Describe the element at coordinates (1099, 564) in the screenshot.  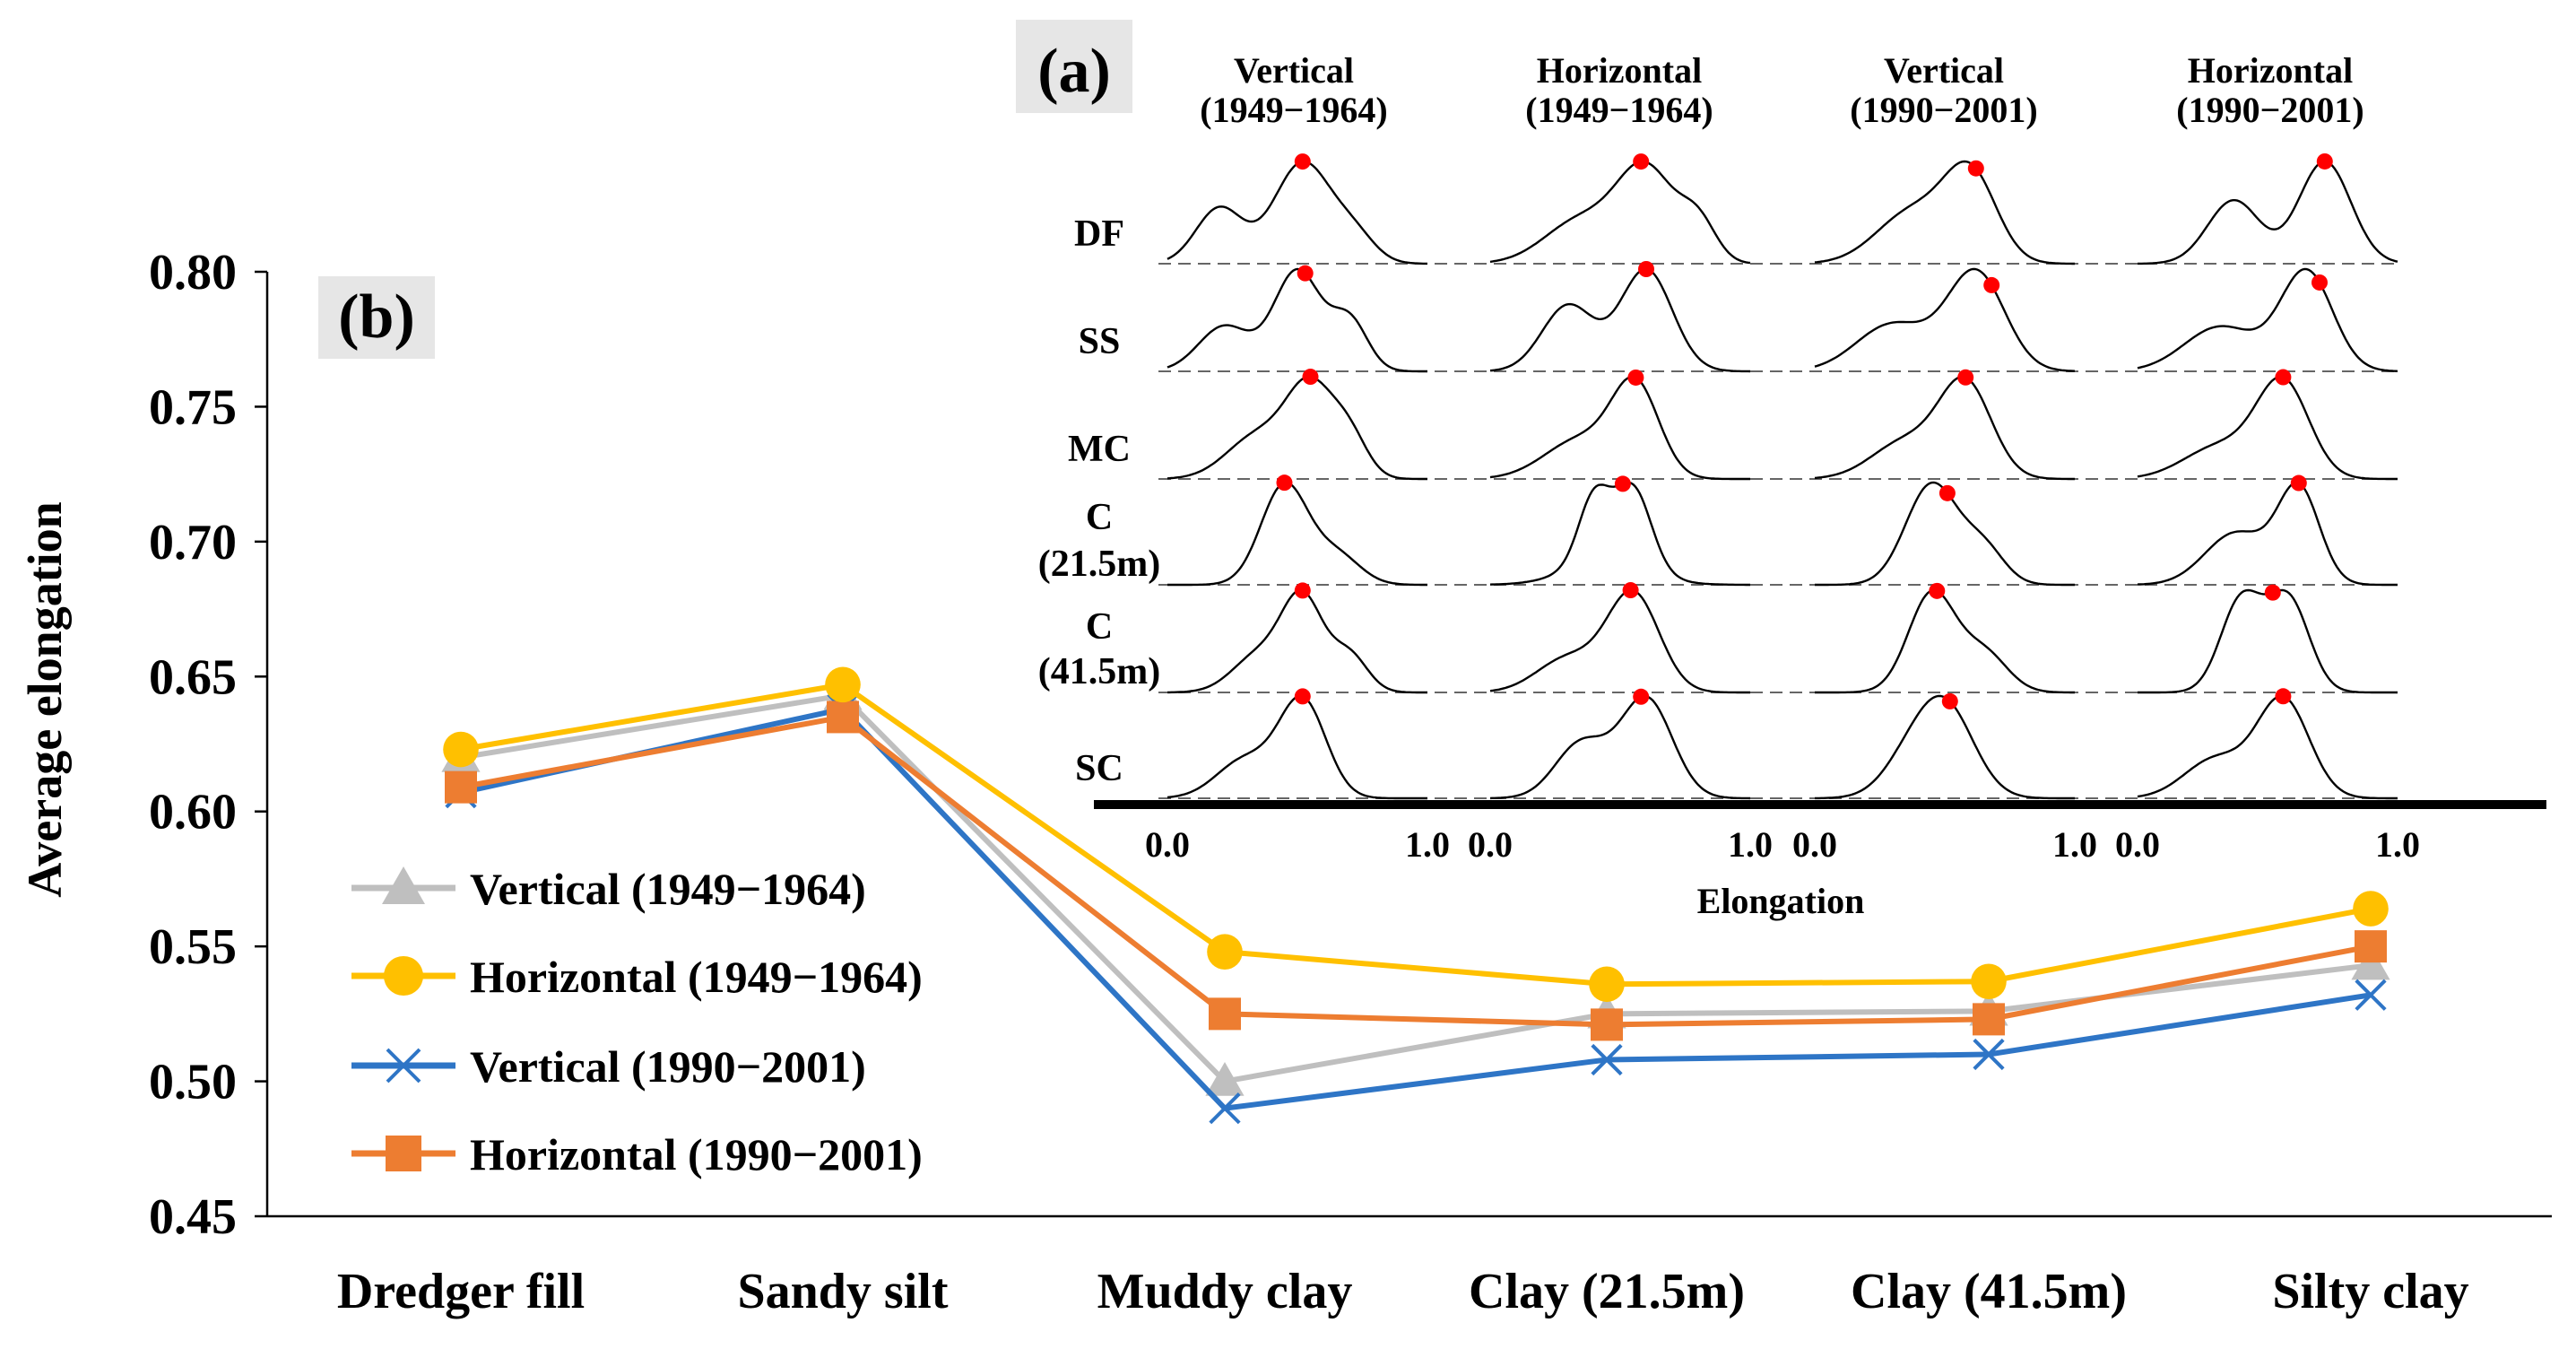
I see `row-label-line: (21.5m)` at that location.